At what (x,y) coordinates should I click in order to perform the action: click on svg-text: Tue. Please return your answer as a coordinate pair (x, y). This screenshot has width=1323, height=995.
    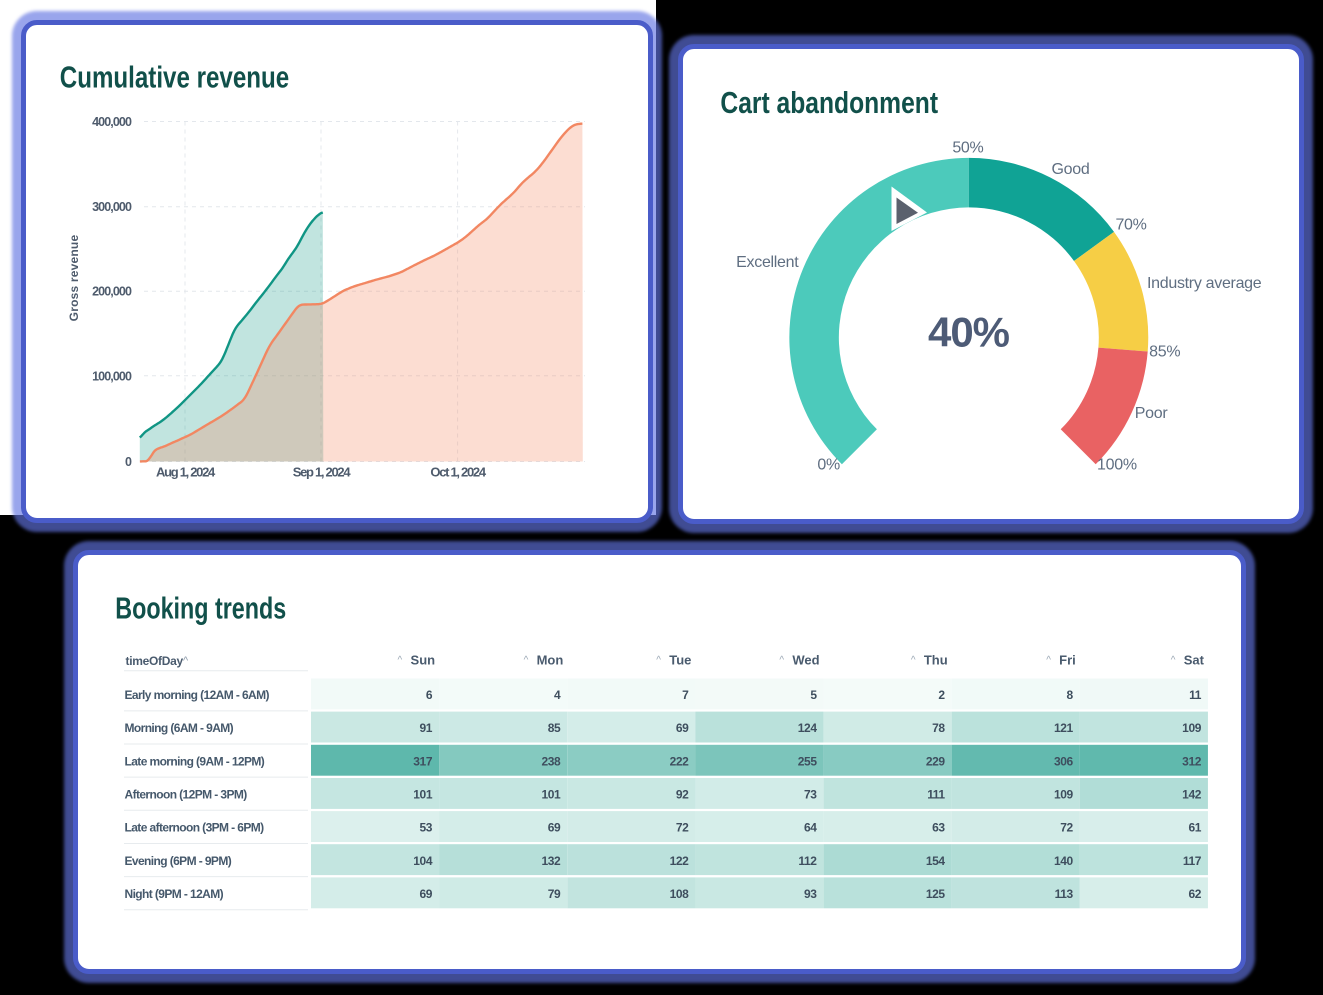
    Looking at the image, I should click on (680, 660).